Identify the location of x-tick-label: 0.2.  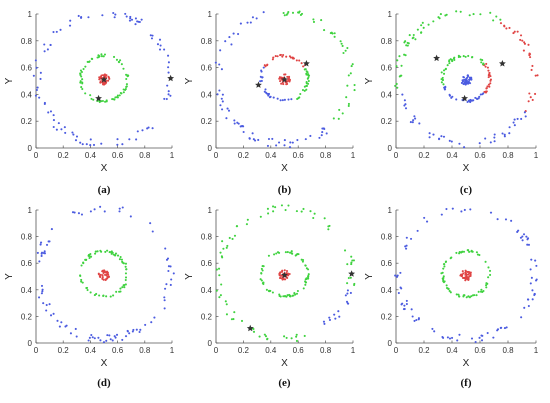
(244, 350).